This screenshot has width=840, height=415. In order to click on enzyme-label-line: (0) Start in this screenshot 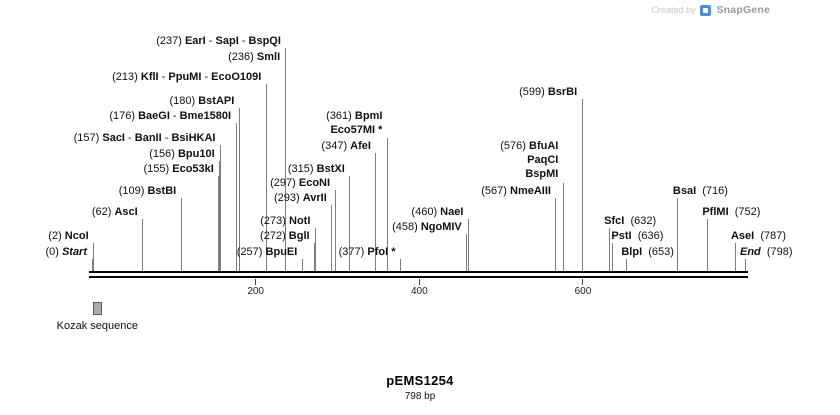, I will do `click(66, 252)`.